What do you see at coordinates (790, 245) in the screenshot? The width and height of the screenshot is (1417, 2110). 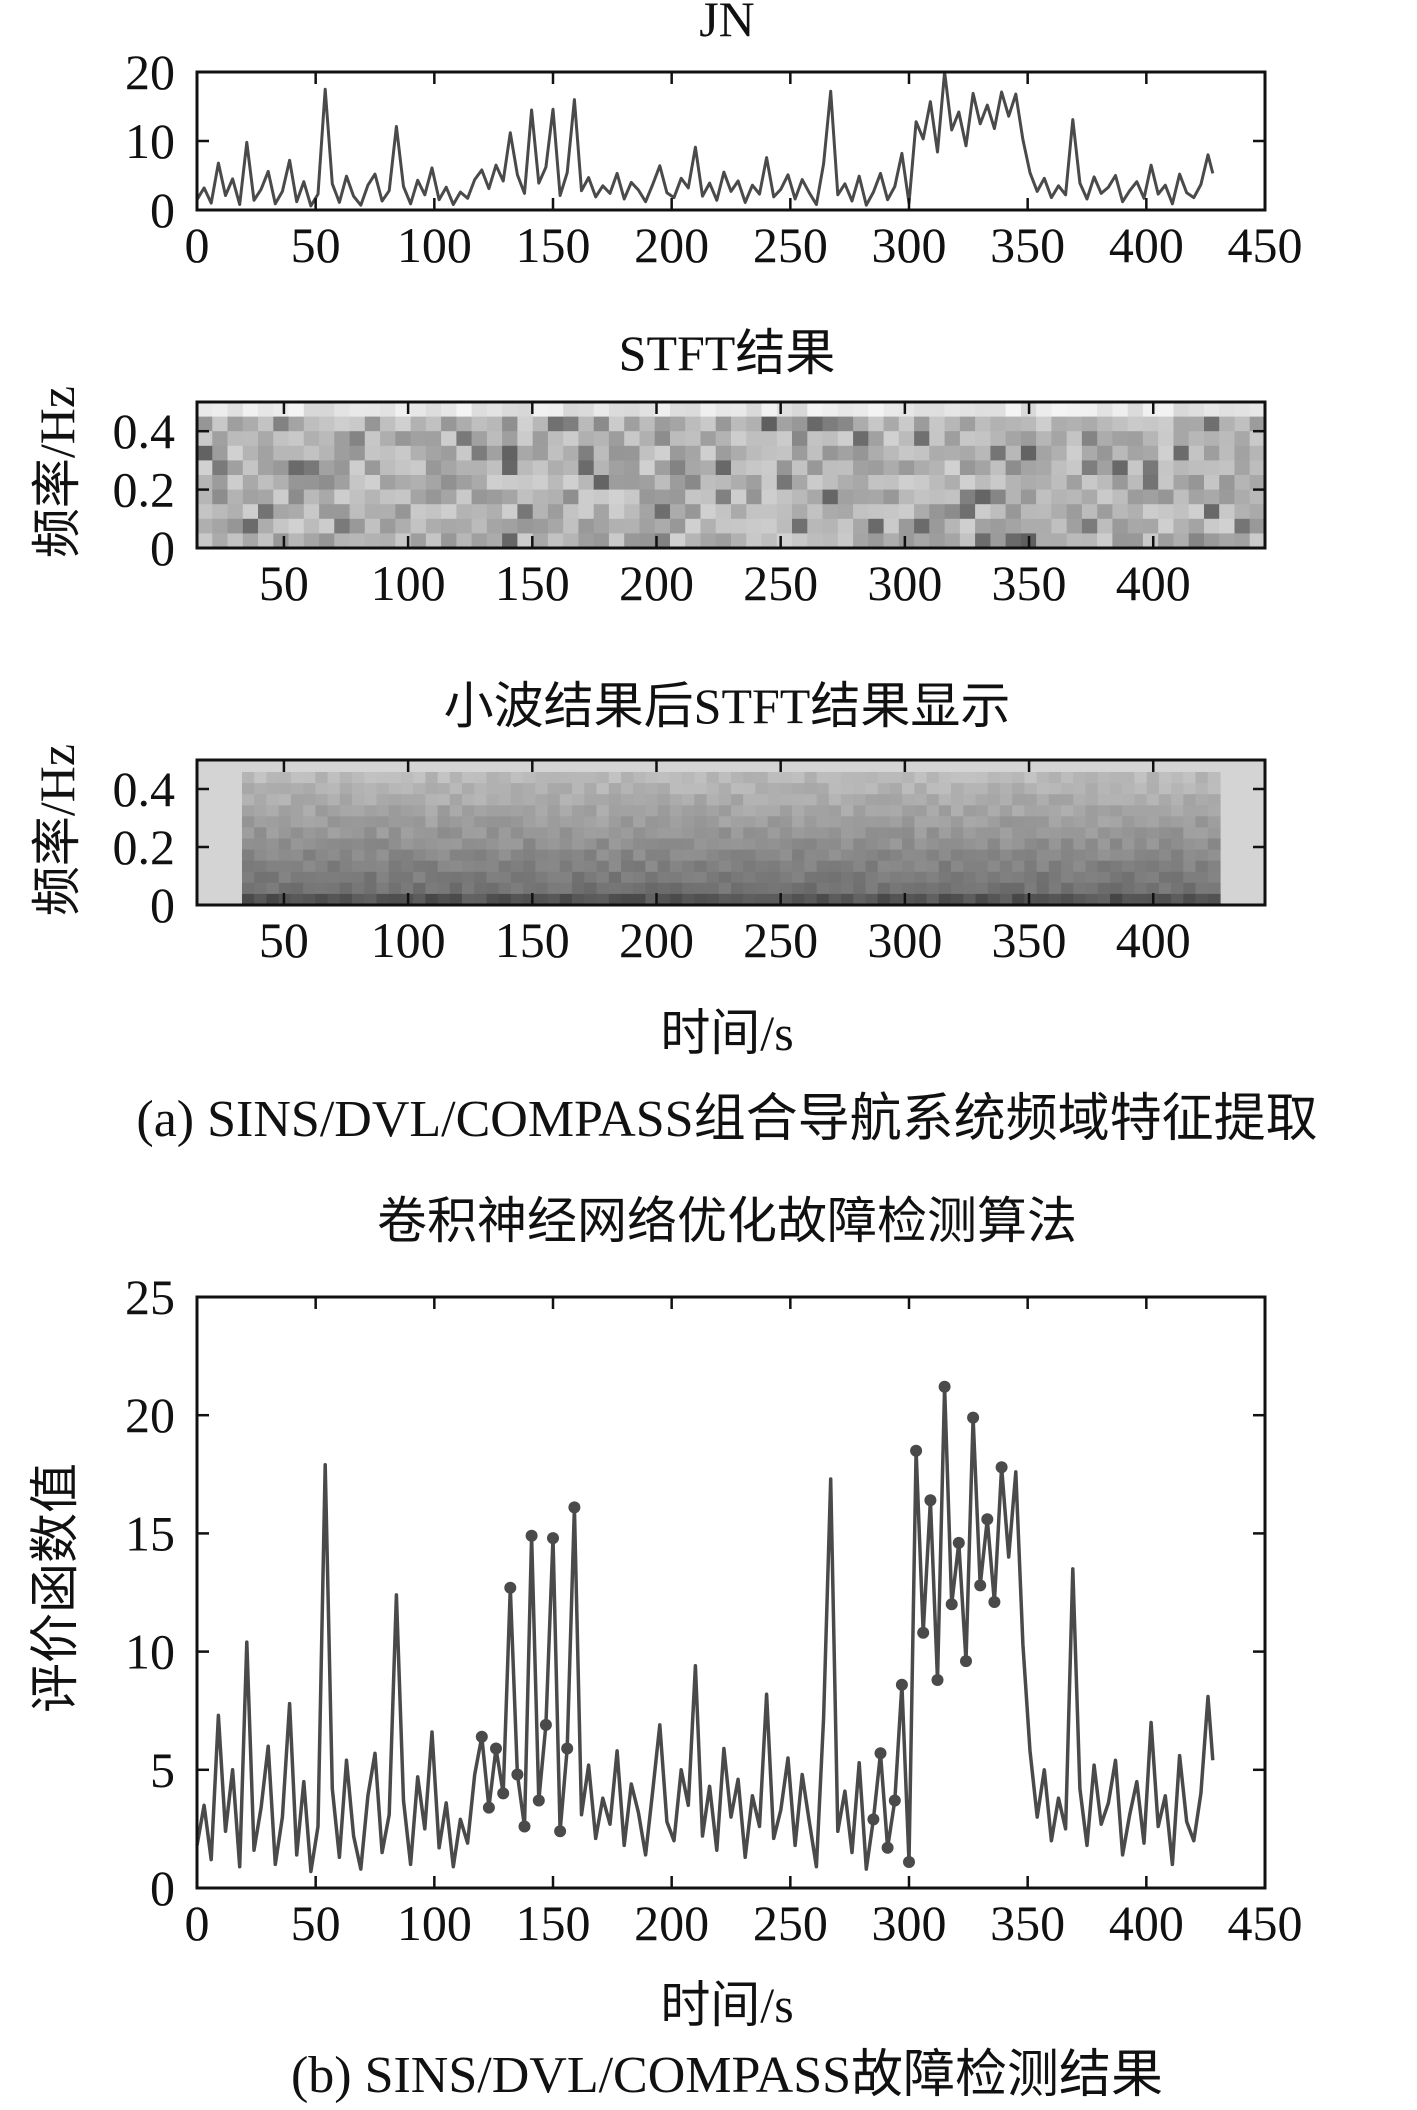 I see `jn-xtick-label: 250` at bounding box center [790, 245].